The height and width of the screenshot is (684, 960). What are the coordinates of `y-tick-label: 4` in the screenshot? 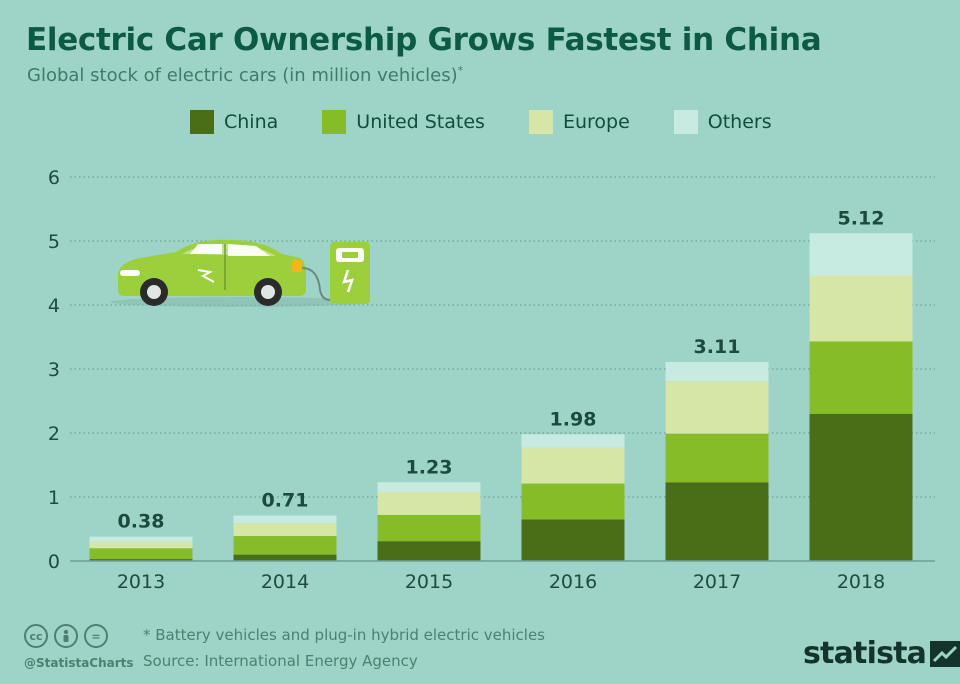 It's located at (54, 306).